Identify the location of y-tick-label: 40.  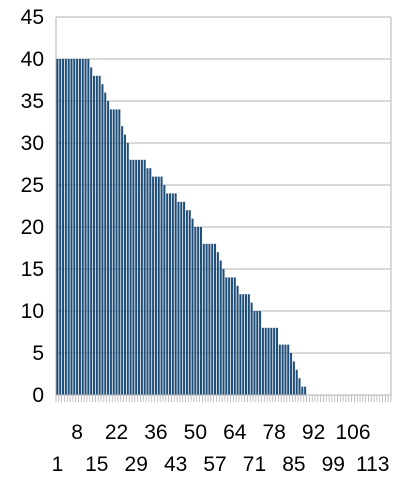
(32, 59).